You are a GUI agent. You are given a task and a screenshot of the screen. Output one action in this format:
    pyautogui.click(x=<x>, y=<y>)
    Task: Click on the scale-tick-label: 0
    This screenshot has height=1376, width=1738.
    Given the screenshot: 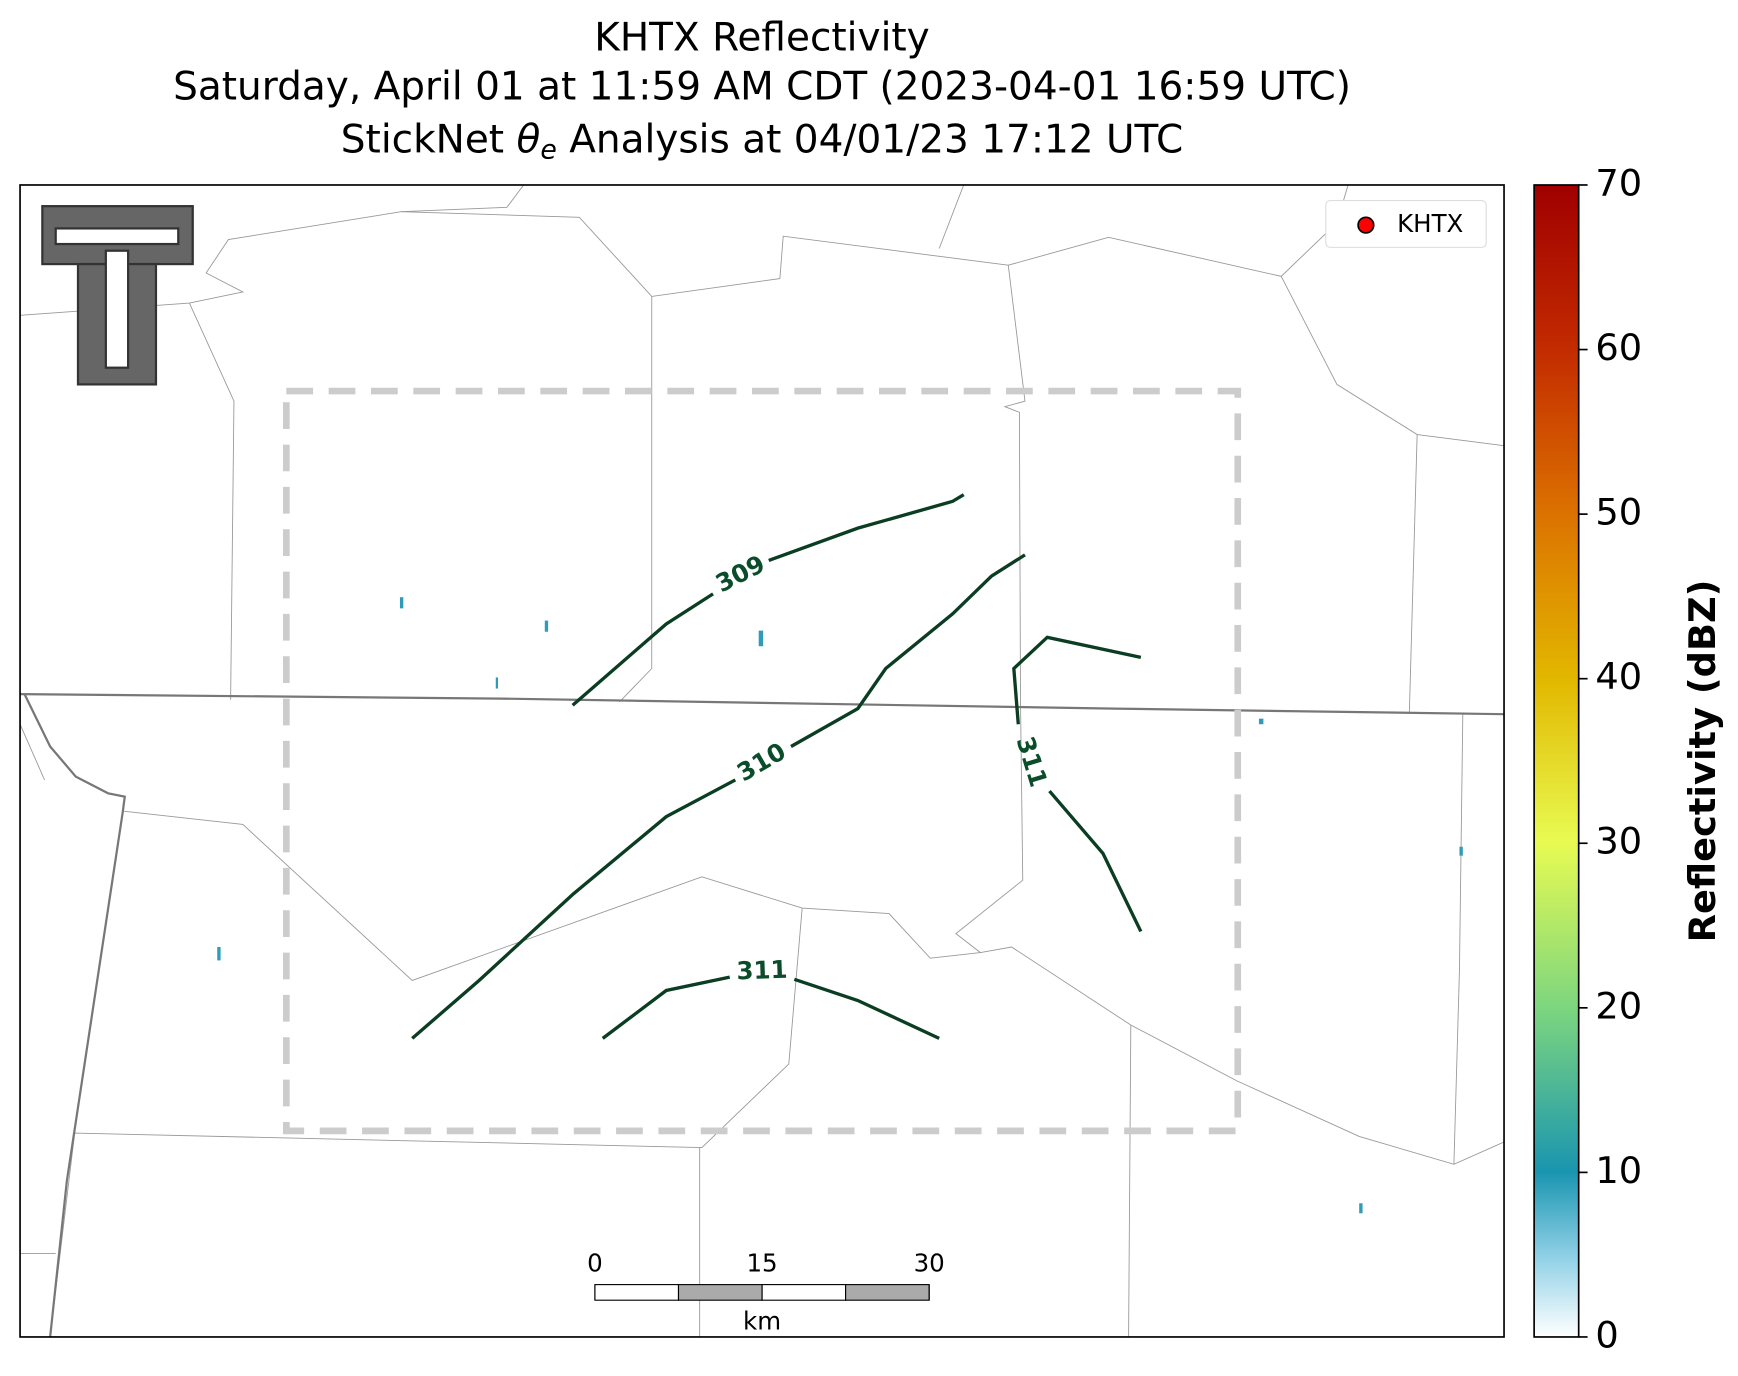 What is the action you would take?
    pyautogui.click(x=595, y=1263)
    